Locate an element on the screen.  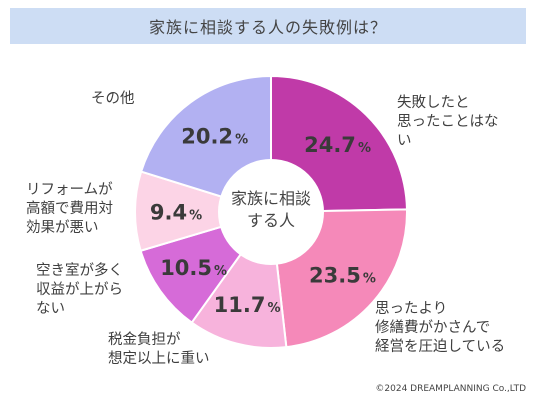
label-reform-cost: リフォームが 高額で費用対 効果が悪い is located at coordinates (69, 209).